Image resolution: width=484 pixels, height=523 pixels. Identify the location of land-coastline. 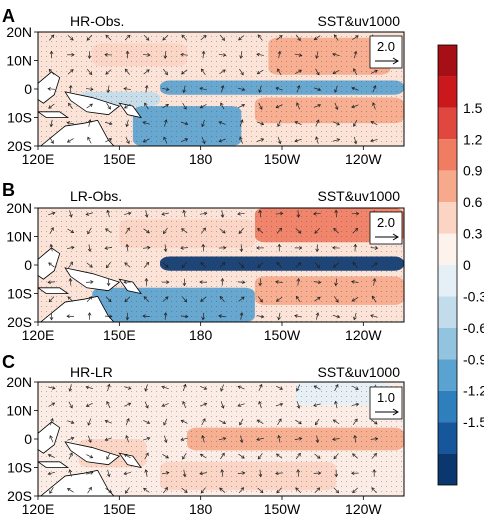
(90, 458).